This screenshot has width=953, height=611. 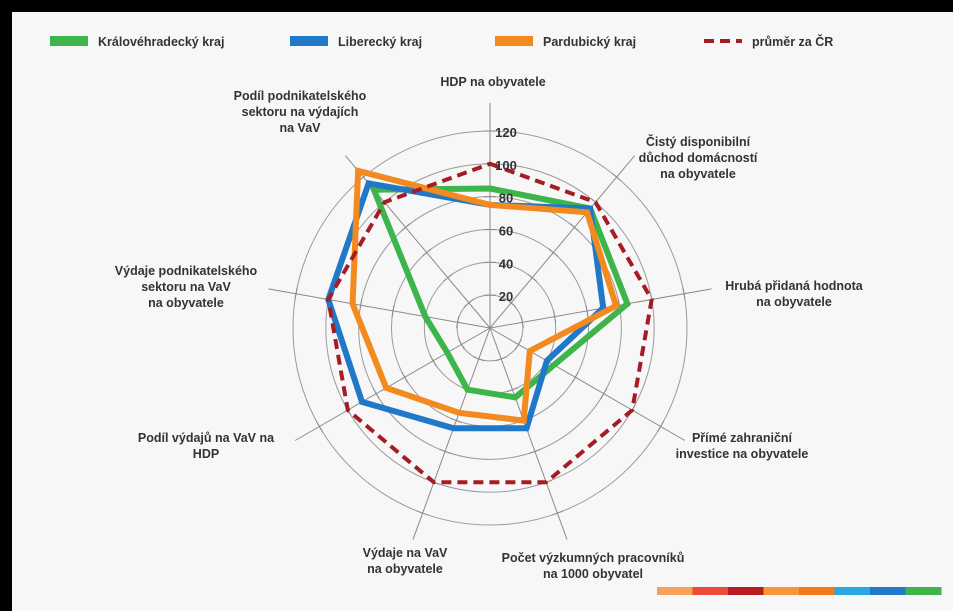 I want to click on series-1-line, so click(x=466, y=305).